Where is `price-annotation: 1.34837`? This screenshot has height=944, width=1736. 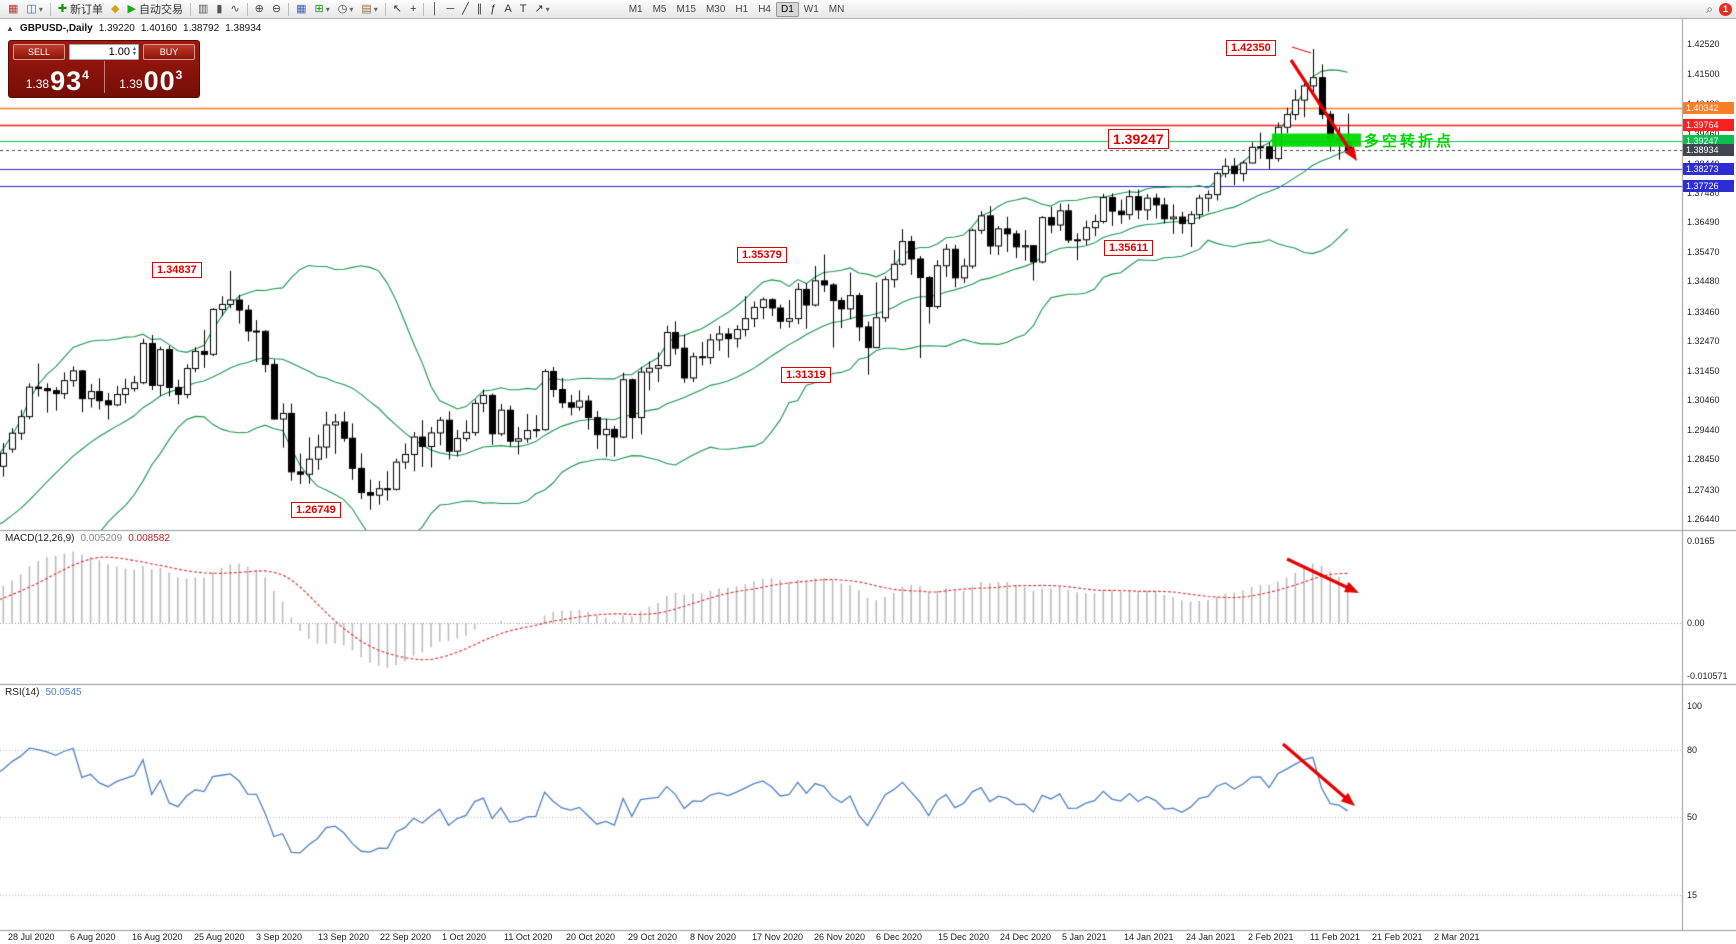
price-annotation: 1.34837 is located at coordinates (177, 270).